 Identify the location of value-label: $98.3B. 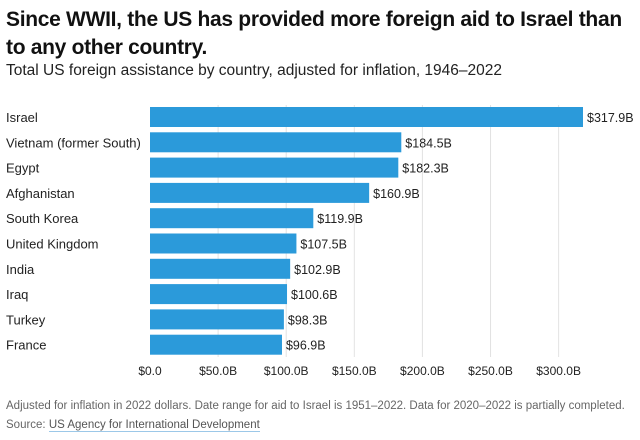
(308, 320).